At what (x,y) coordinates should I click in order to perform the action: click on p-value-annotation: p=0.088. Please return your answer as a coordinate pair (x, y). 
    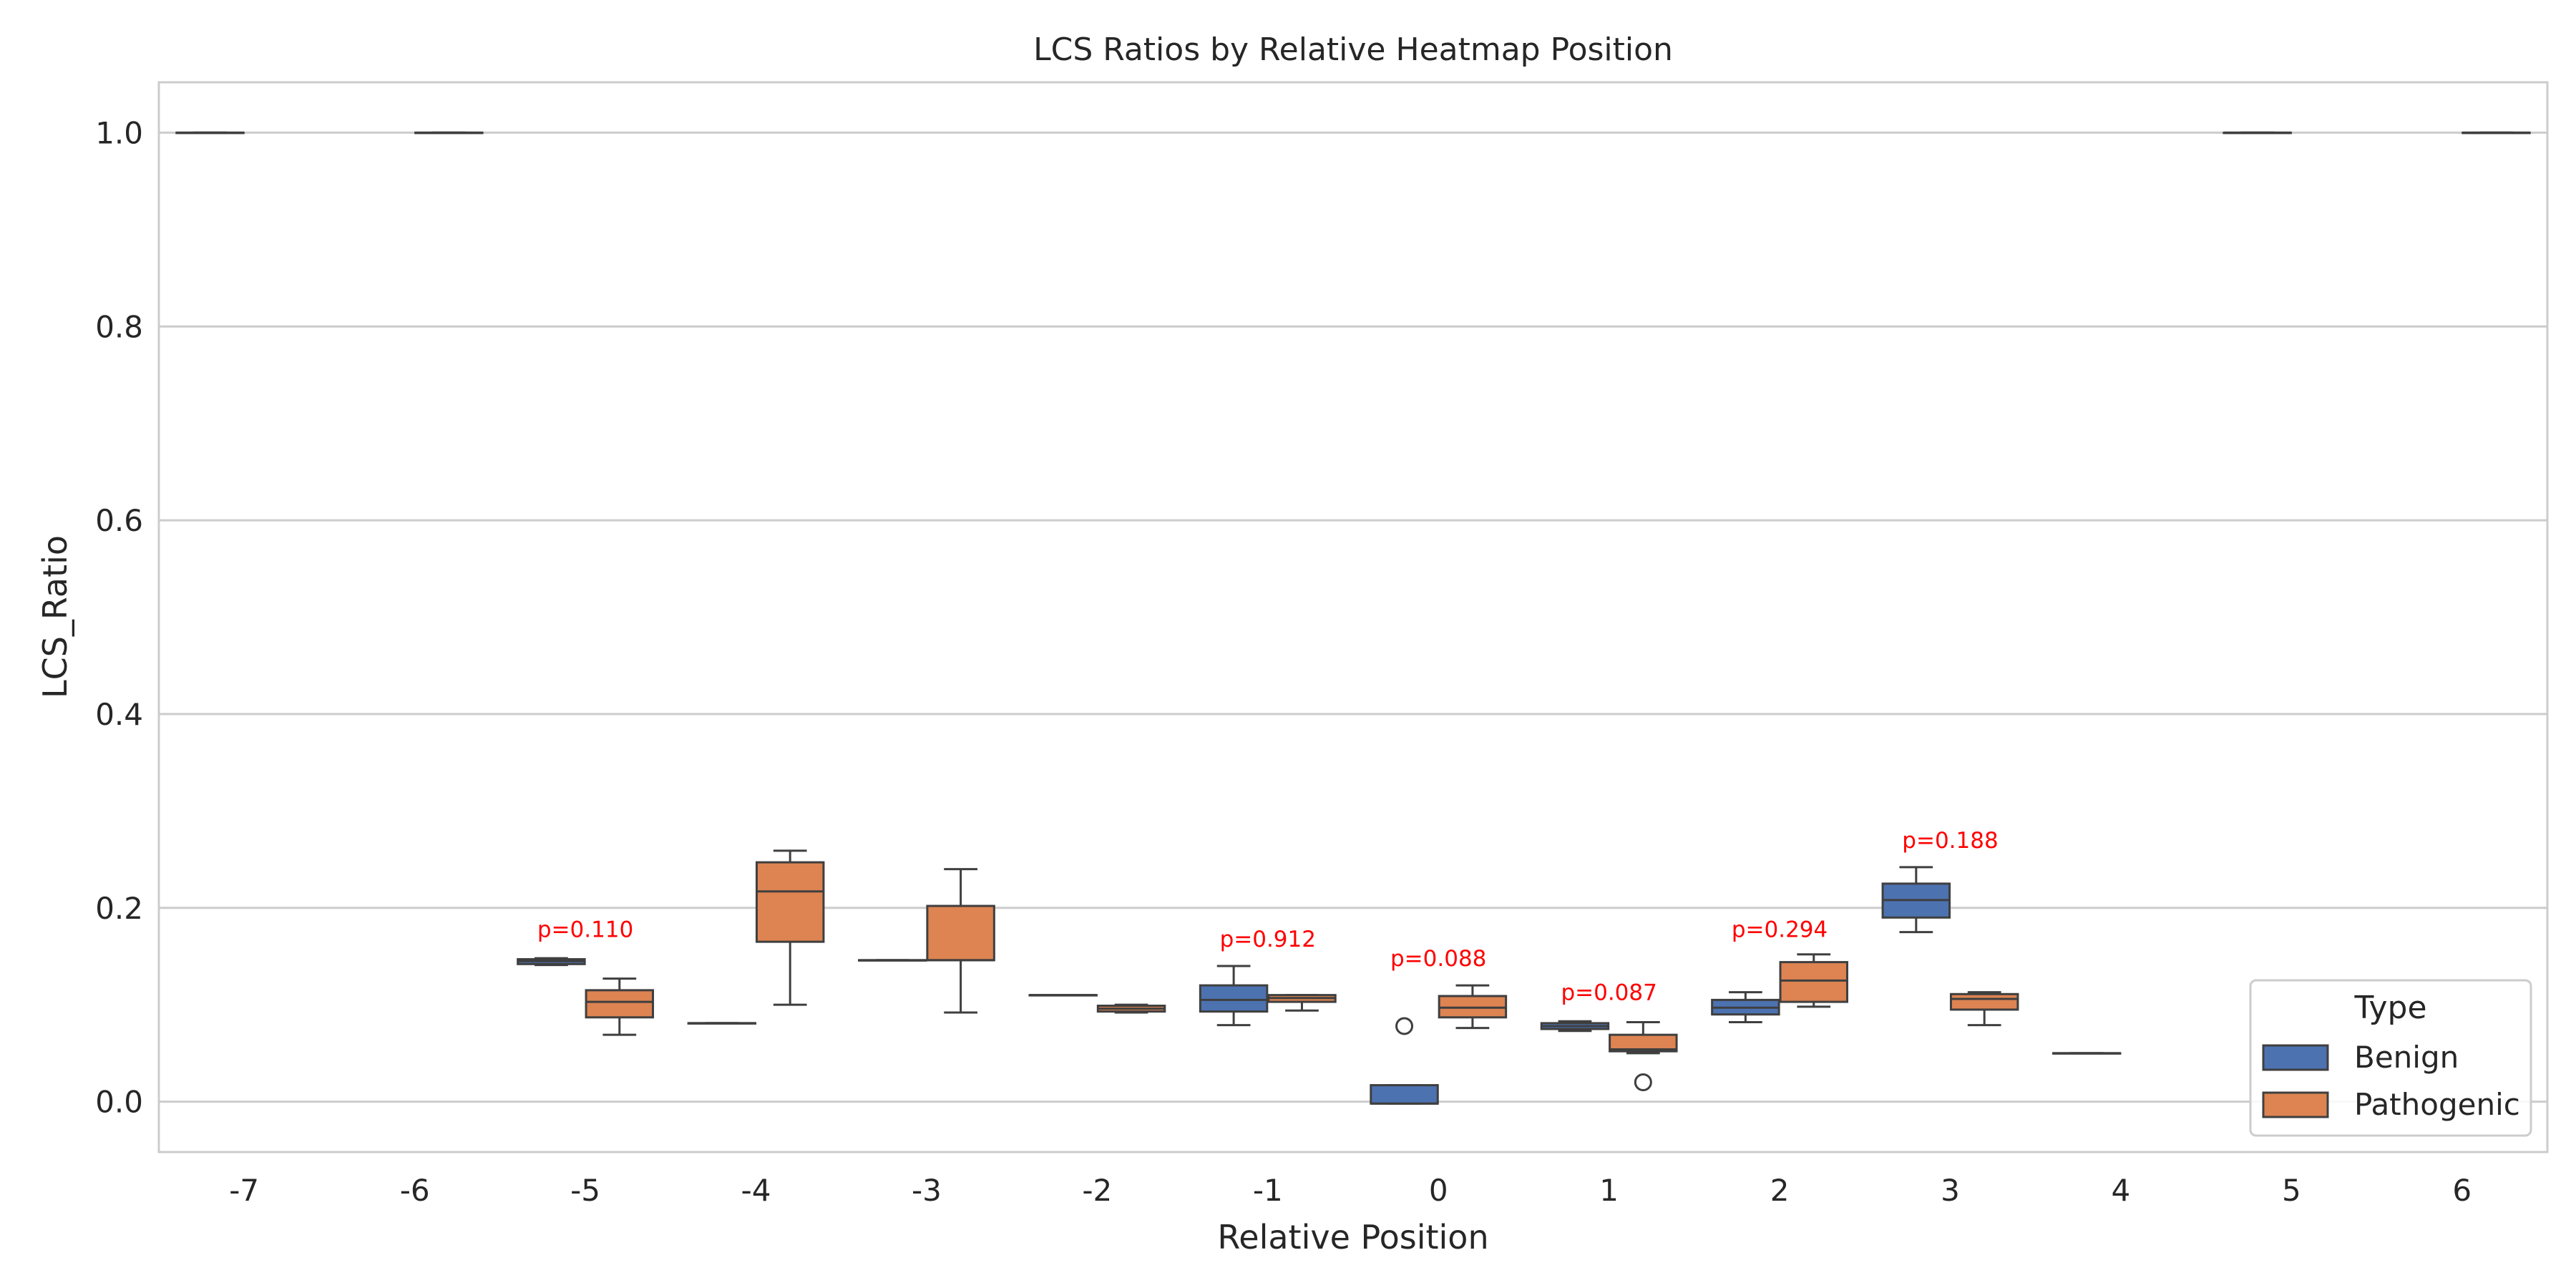
    Looking at the image, I should click on (1438, 959).